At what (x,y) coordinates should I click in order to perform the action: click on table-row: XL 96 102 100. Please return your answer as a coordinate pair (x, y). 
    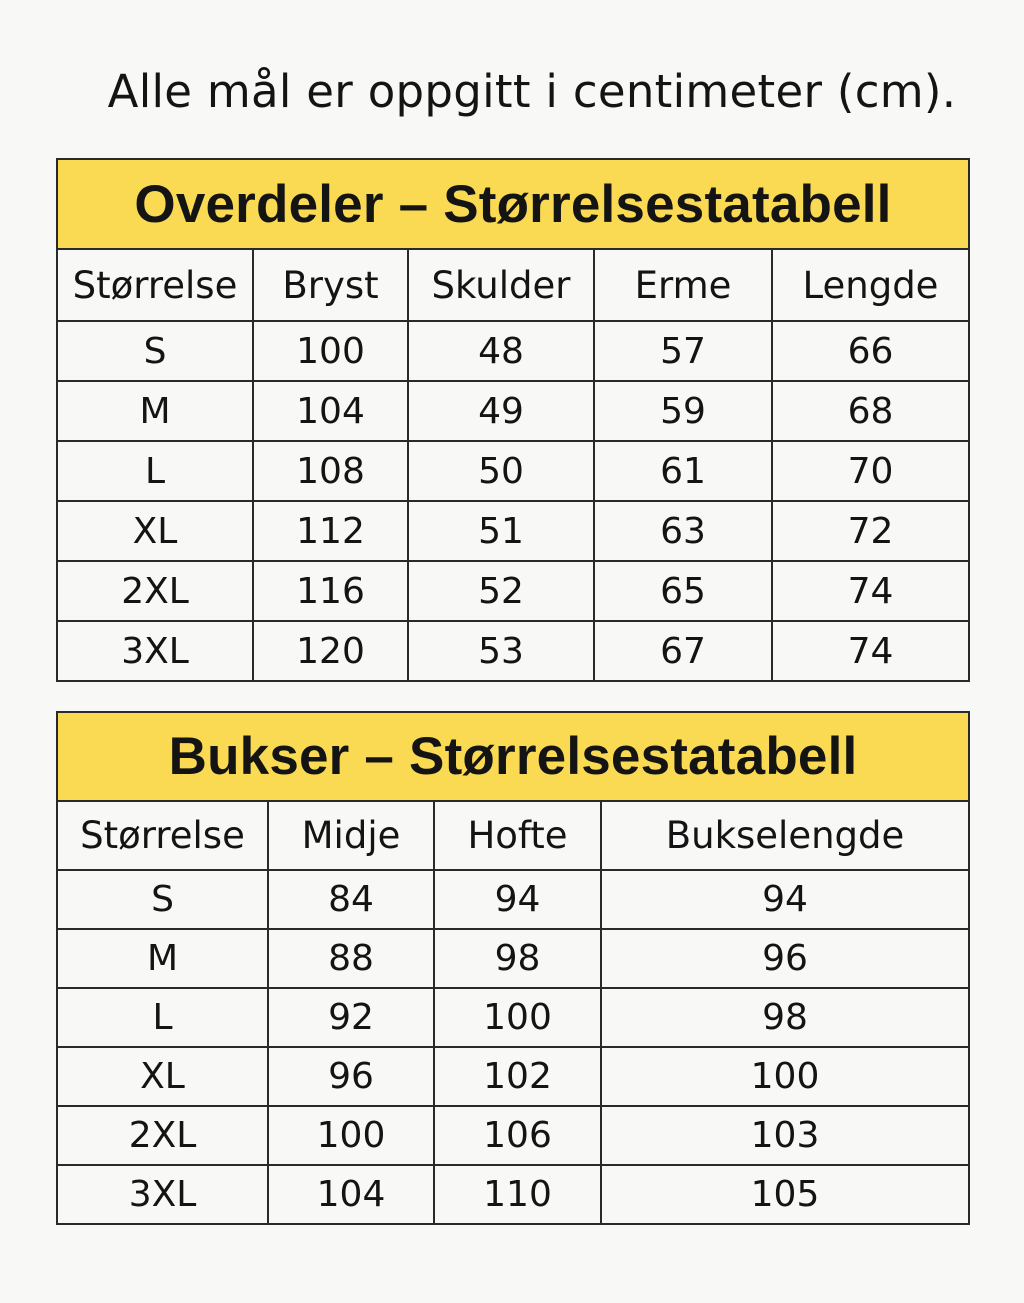
    Looking at the image, I should click on (513, 1076).